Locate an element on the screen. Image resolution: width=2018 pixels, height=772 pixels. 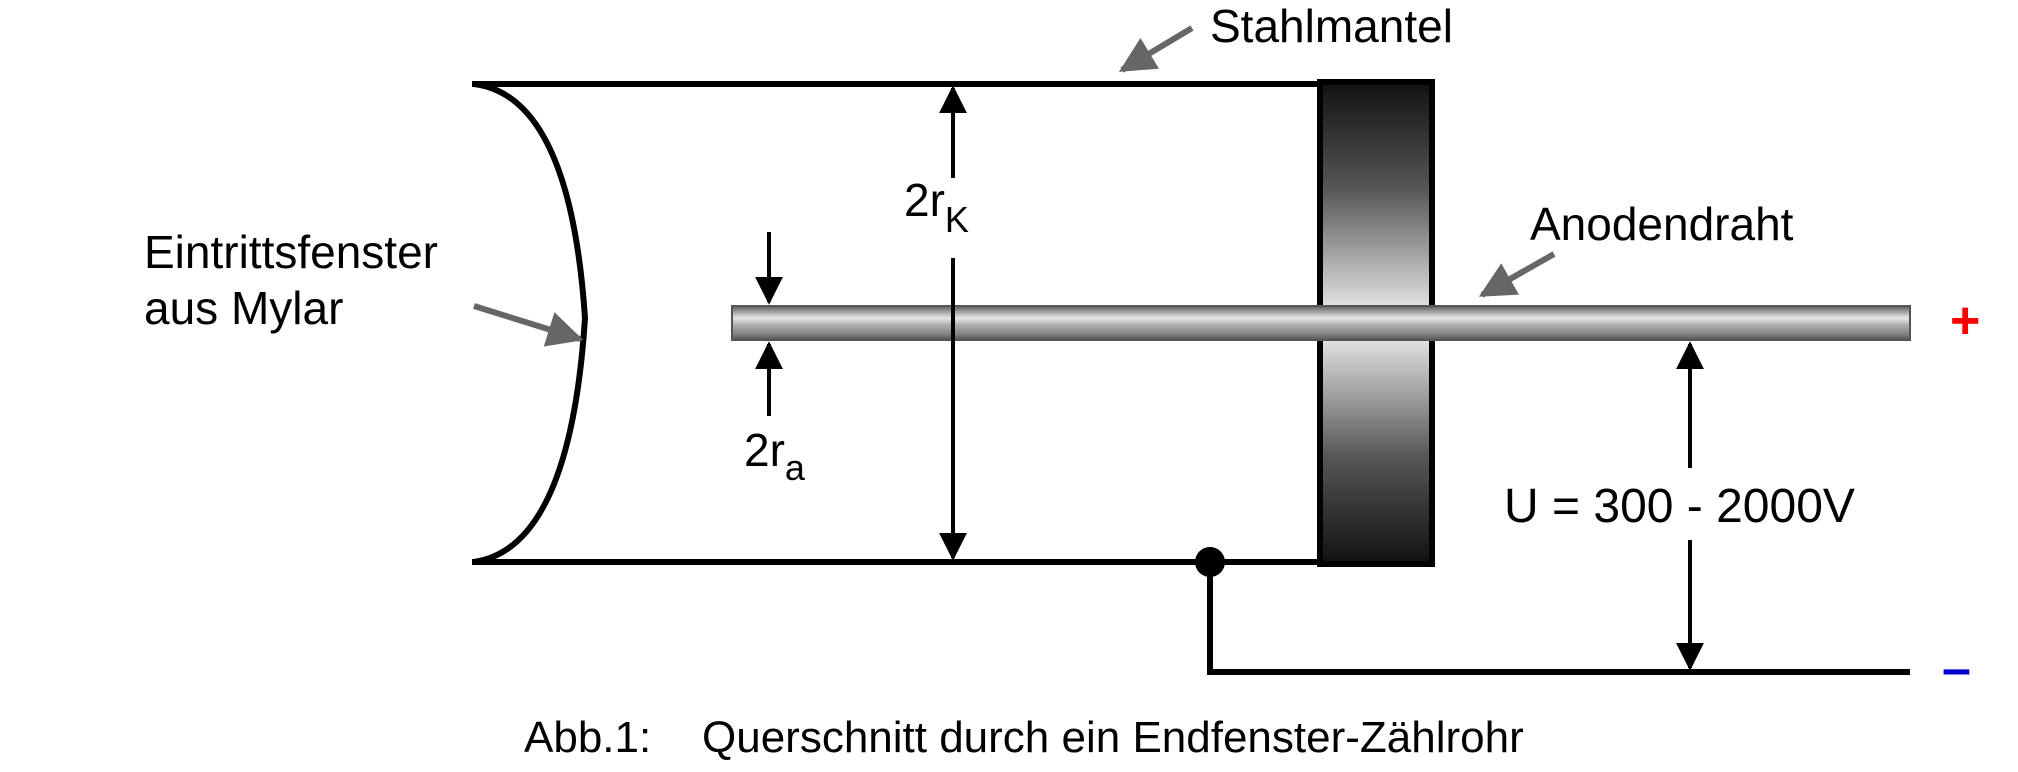
figure-number: Abb.1: is located at coordinates (587, 737).